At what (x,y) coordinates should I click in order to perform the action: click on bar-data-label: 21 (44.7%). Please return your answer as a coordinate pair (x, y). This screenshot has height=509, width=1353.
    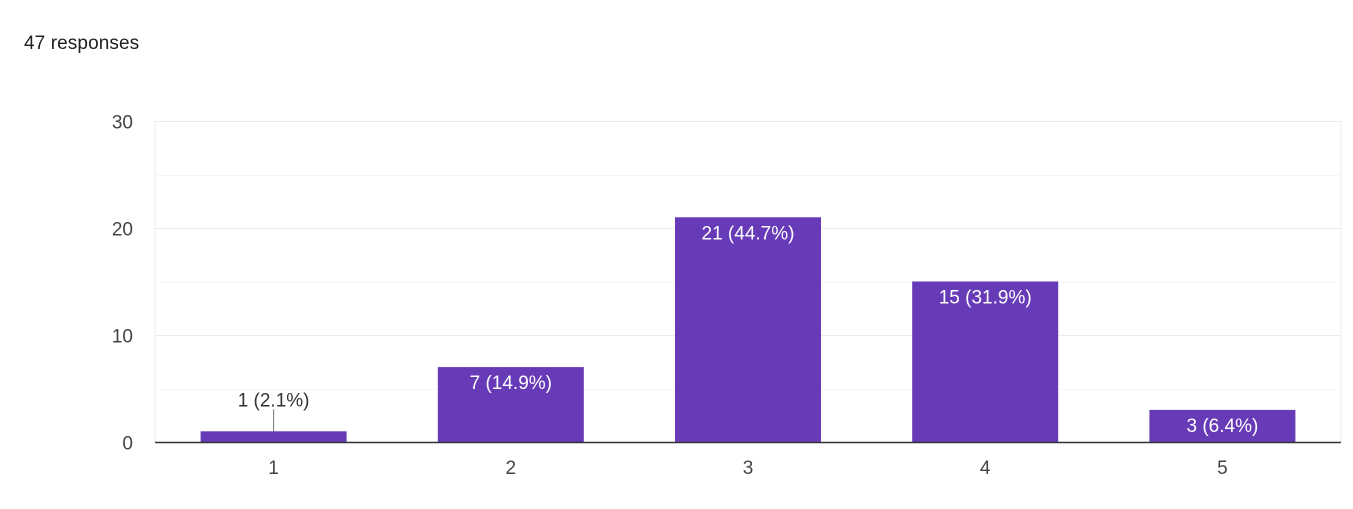
    Looking at the image, I should click on (748, 233).